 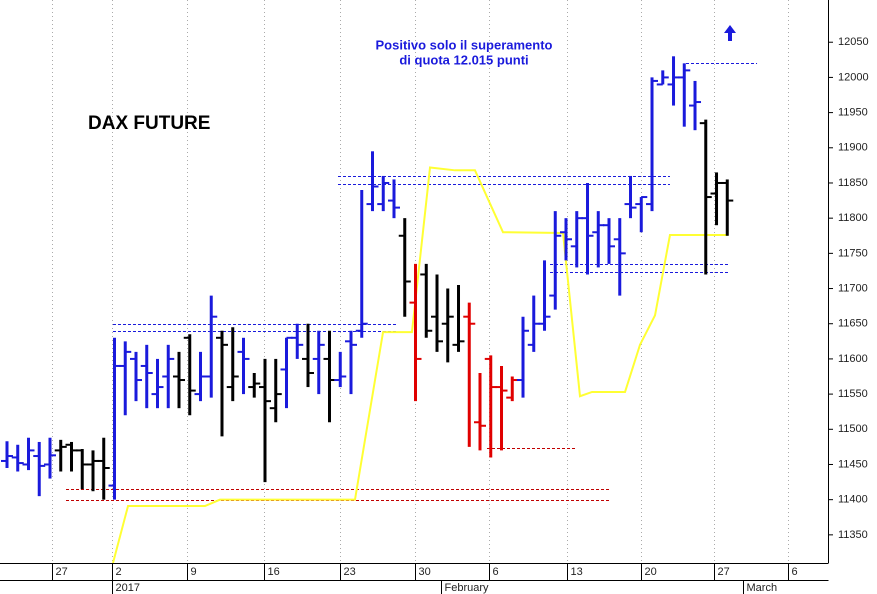 I want to click on x-period-label: 2017, so click(x=128, y=588).